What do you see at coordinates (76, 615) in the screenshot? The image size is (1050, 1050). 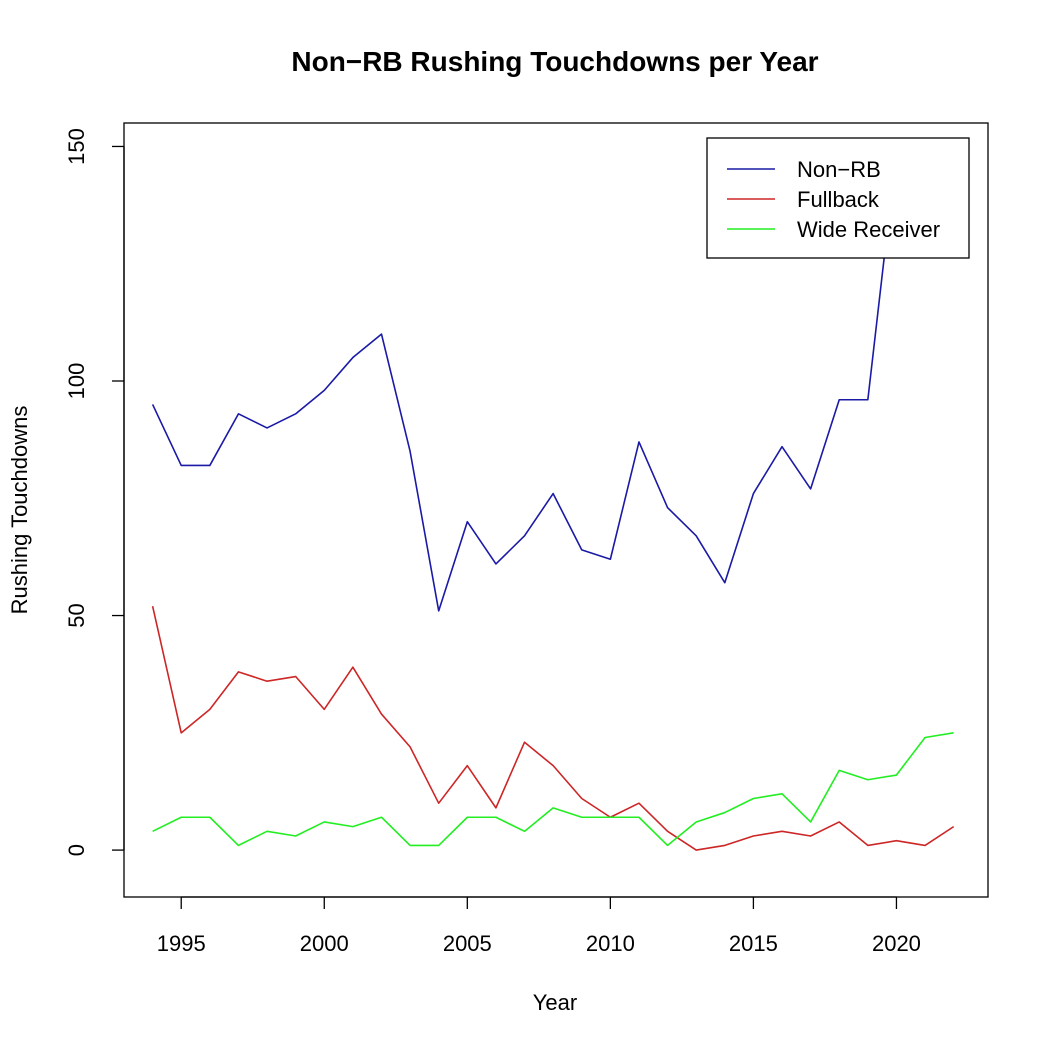 I see `y-tick-label: 50` at bounding box center [76, 615].